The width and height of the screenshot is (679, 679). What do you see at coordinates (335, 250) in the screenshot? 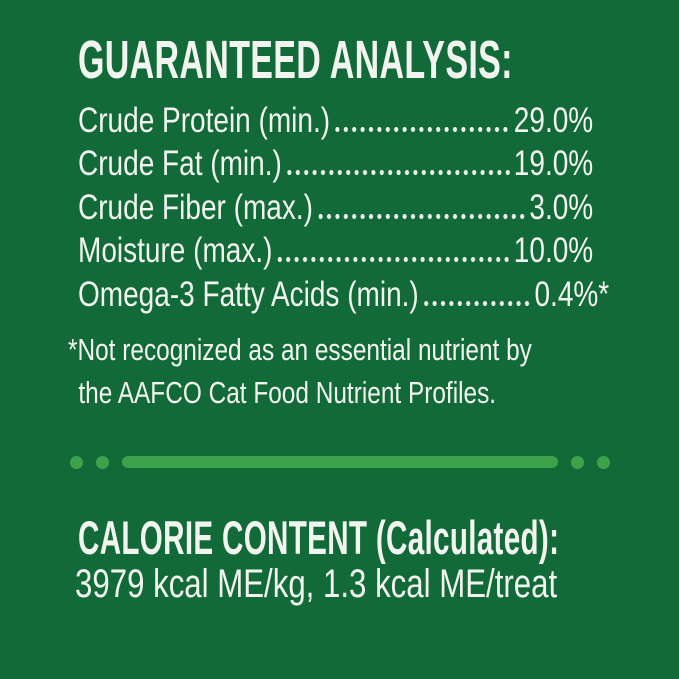
I see `nutrient-row: Moisture (max.) 10.0%` at bounding box center [335, 250].